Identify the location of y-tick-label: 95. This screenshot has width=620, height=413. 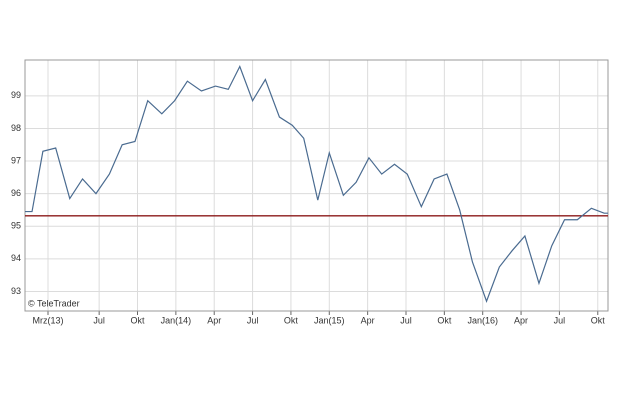
(16, 226).